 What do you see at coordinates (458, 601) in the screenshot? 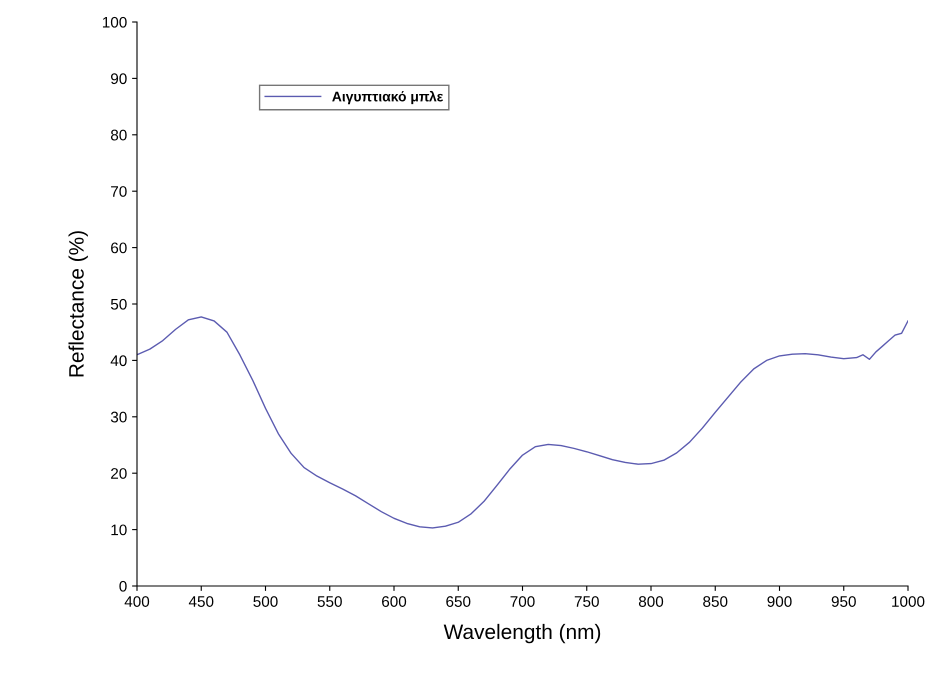
I see `x-tick-label: 650` at bounding box center [458, 601].